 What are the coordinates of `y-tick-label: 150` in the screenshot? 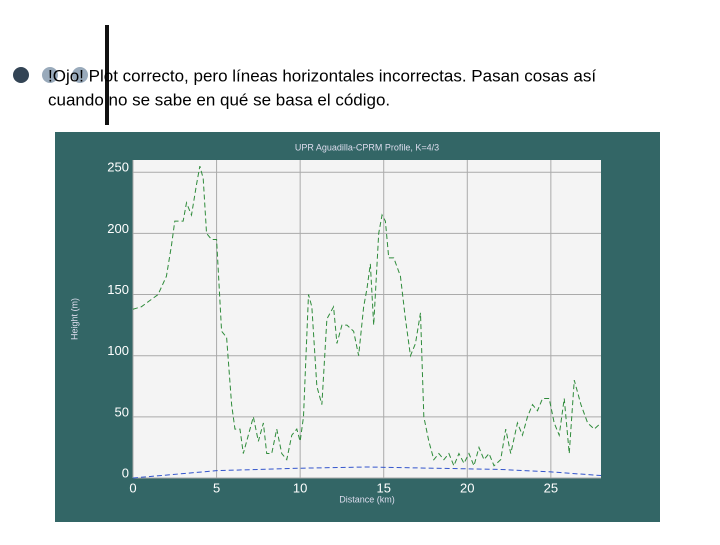 It's located at (118, 289).